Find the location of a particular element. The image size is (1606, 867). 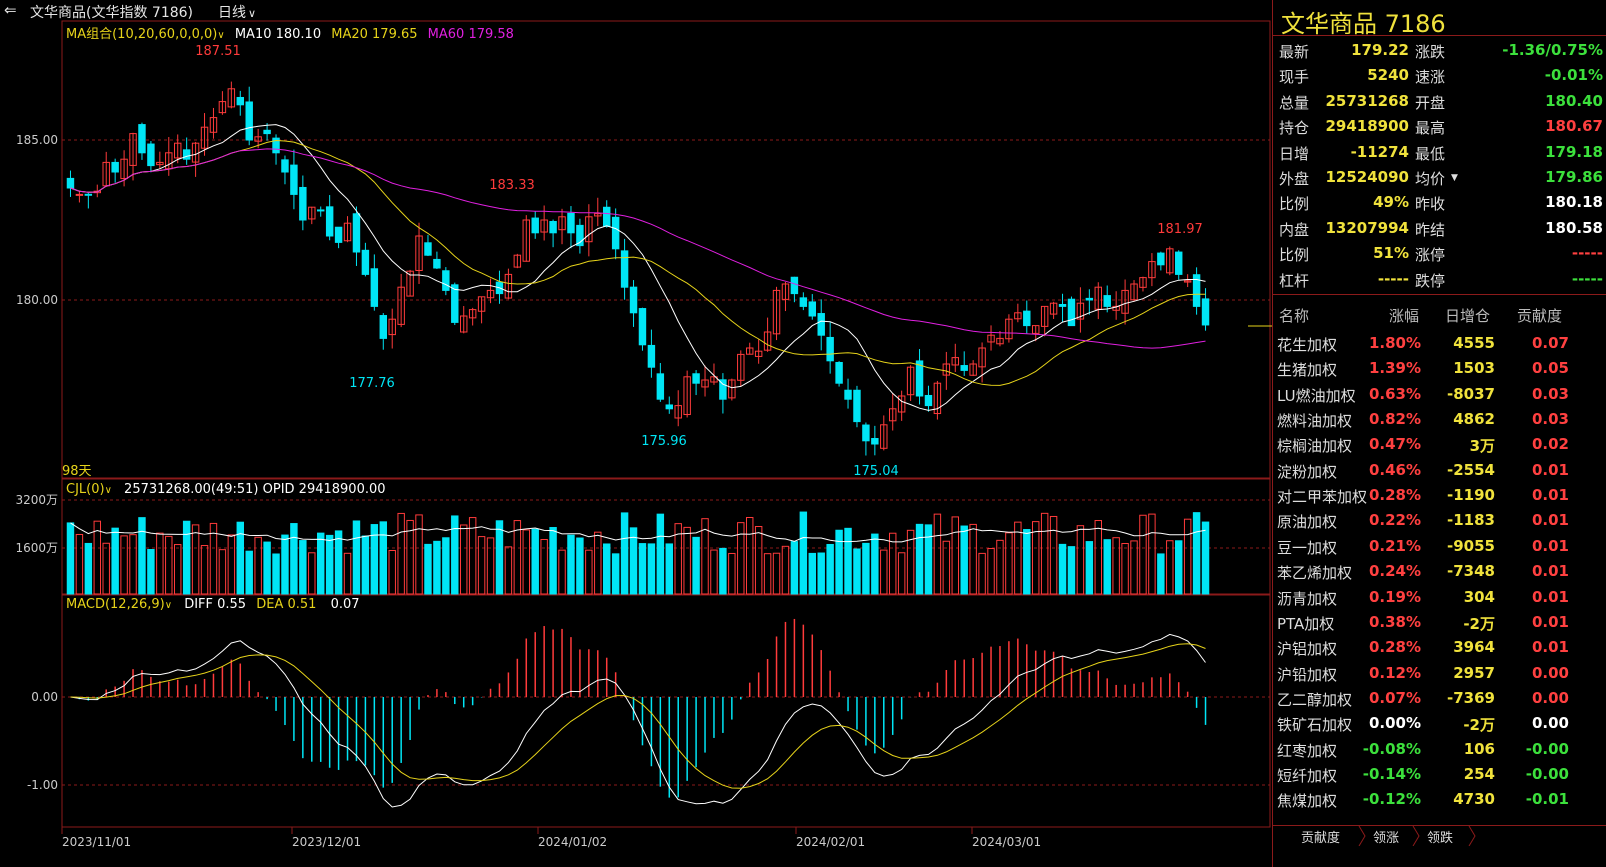

commodity-name: PTA加权 is located at coordinates (1306, 623).